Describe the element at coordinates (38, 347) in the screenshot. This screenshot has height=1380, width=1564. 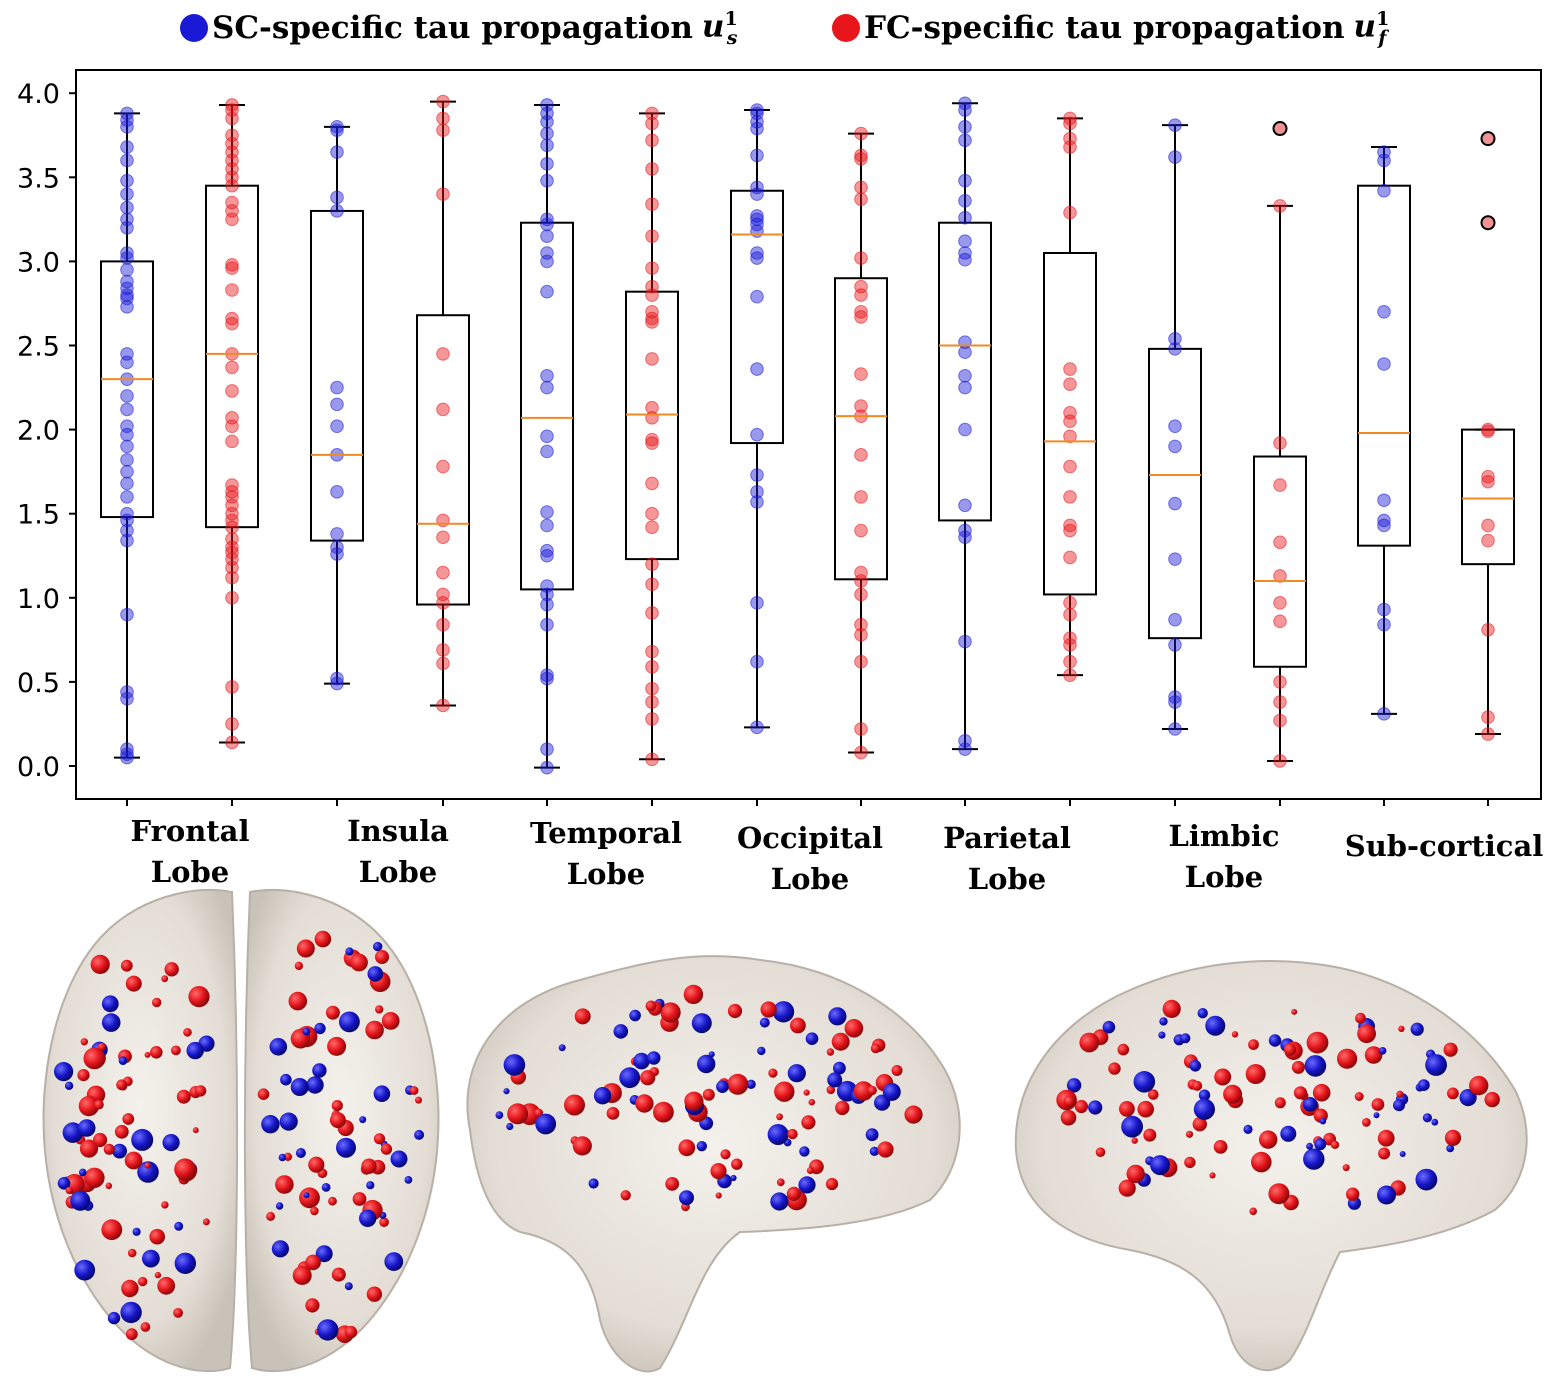
I see `y-tick-label: 2.5` at that location.